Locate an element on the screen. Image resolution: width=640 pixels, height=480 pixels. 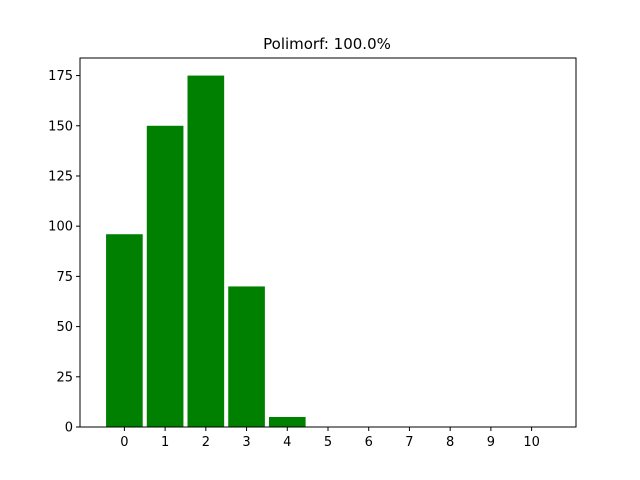
y-tick-label-25: 25 is located at coordinates (64, 377).